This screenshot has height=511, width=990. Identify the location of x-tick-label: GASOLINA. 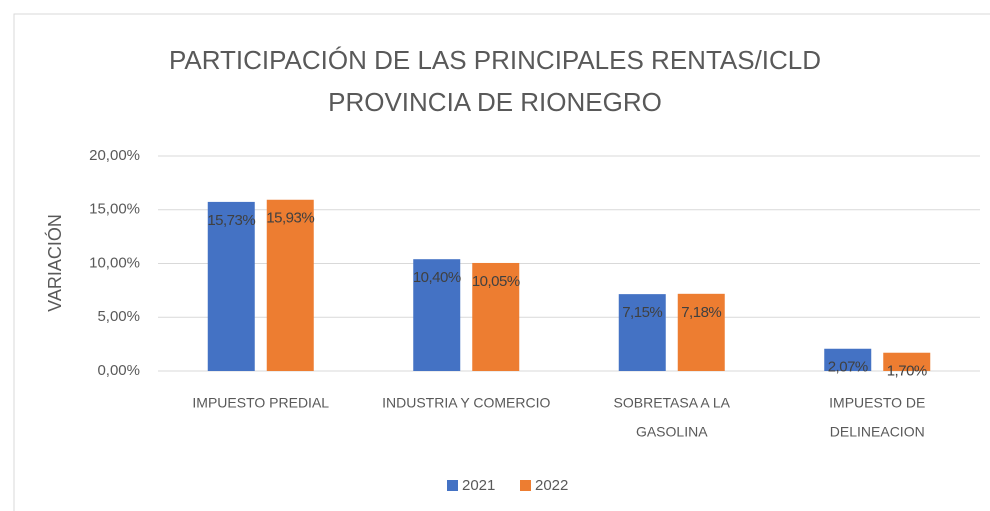
(672, 432).